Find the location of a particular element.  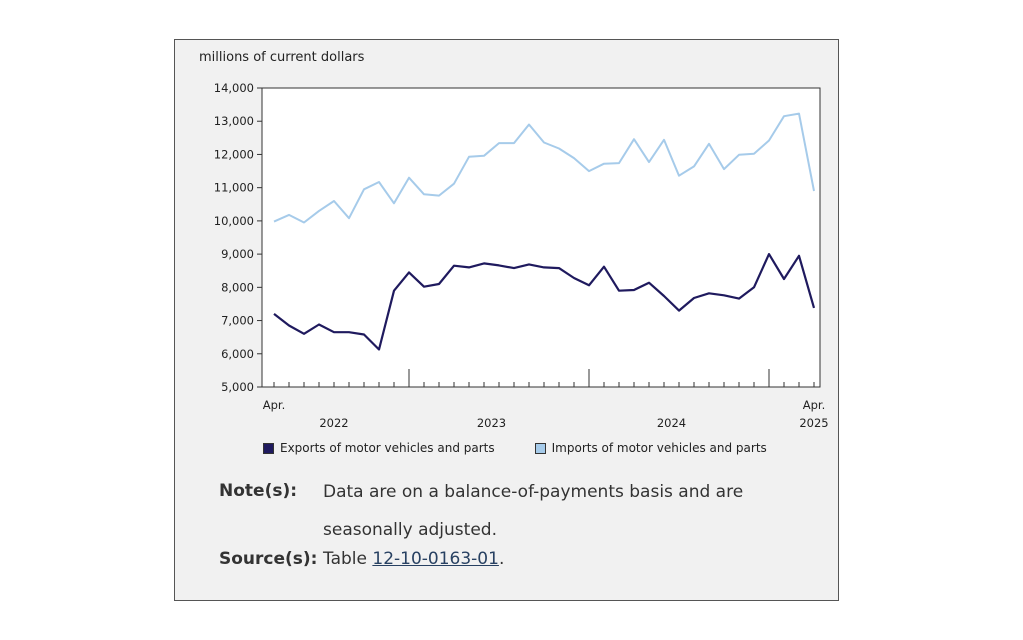

legend-swatch-exports is located at coordinates (268, 448).